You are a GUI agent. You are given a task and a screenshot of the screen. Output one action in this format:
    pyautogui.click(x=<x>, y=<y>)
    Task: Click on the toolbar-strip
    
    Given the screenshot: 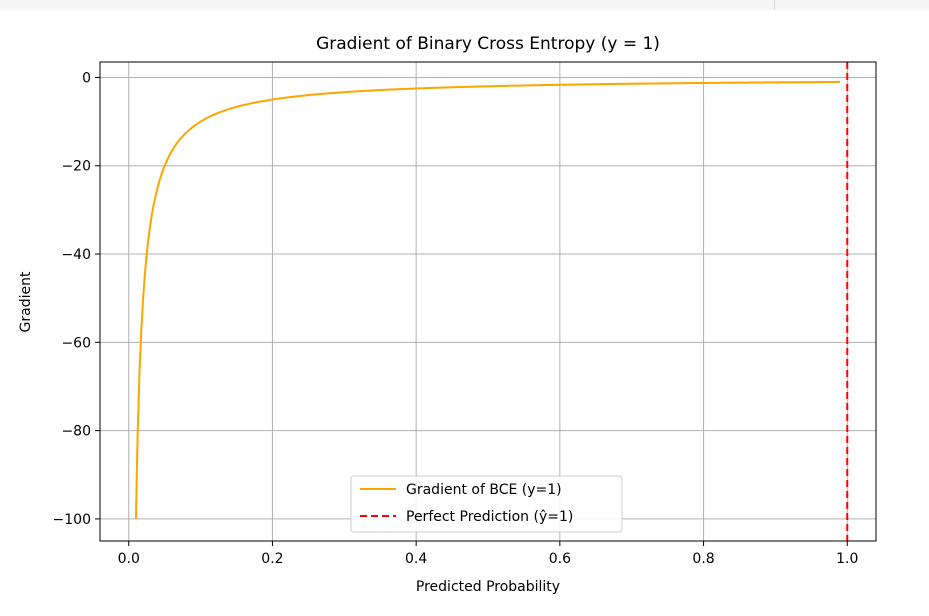 What is the action you would take?
    pyautogui.click(x=464, y=5)
    